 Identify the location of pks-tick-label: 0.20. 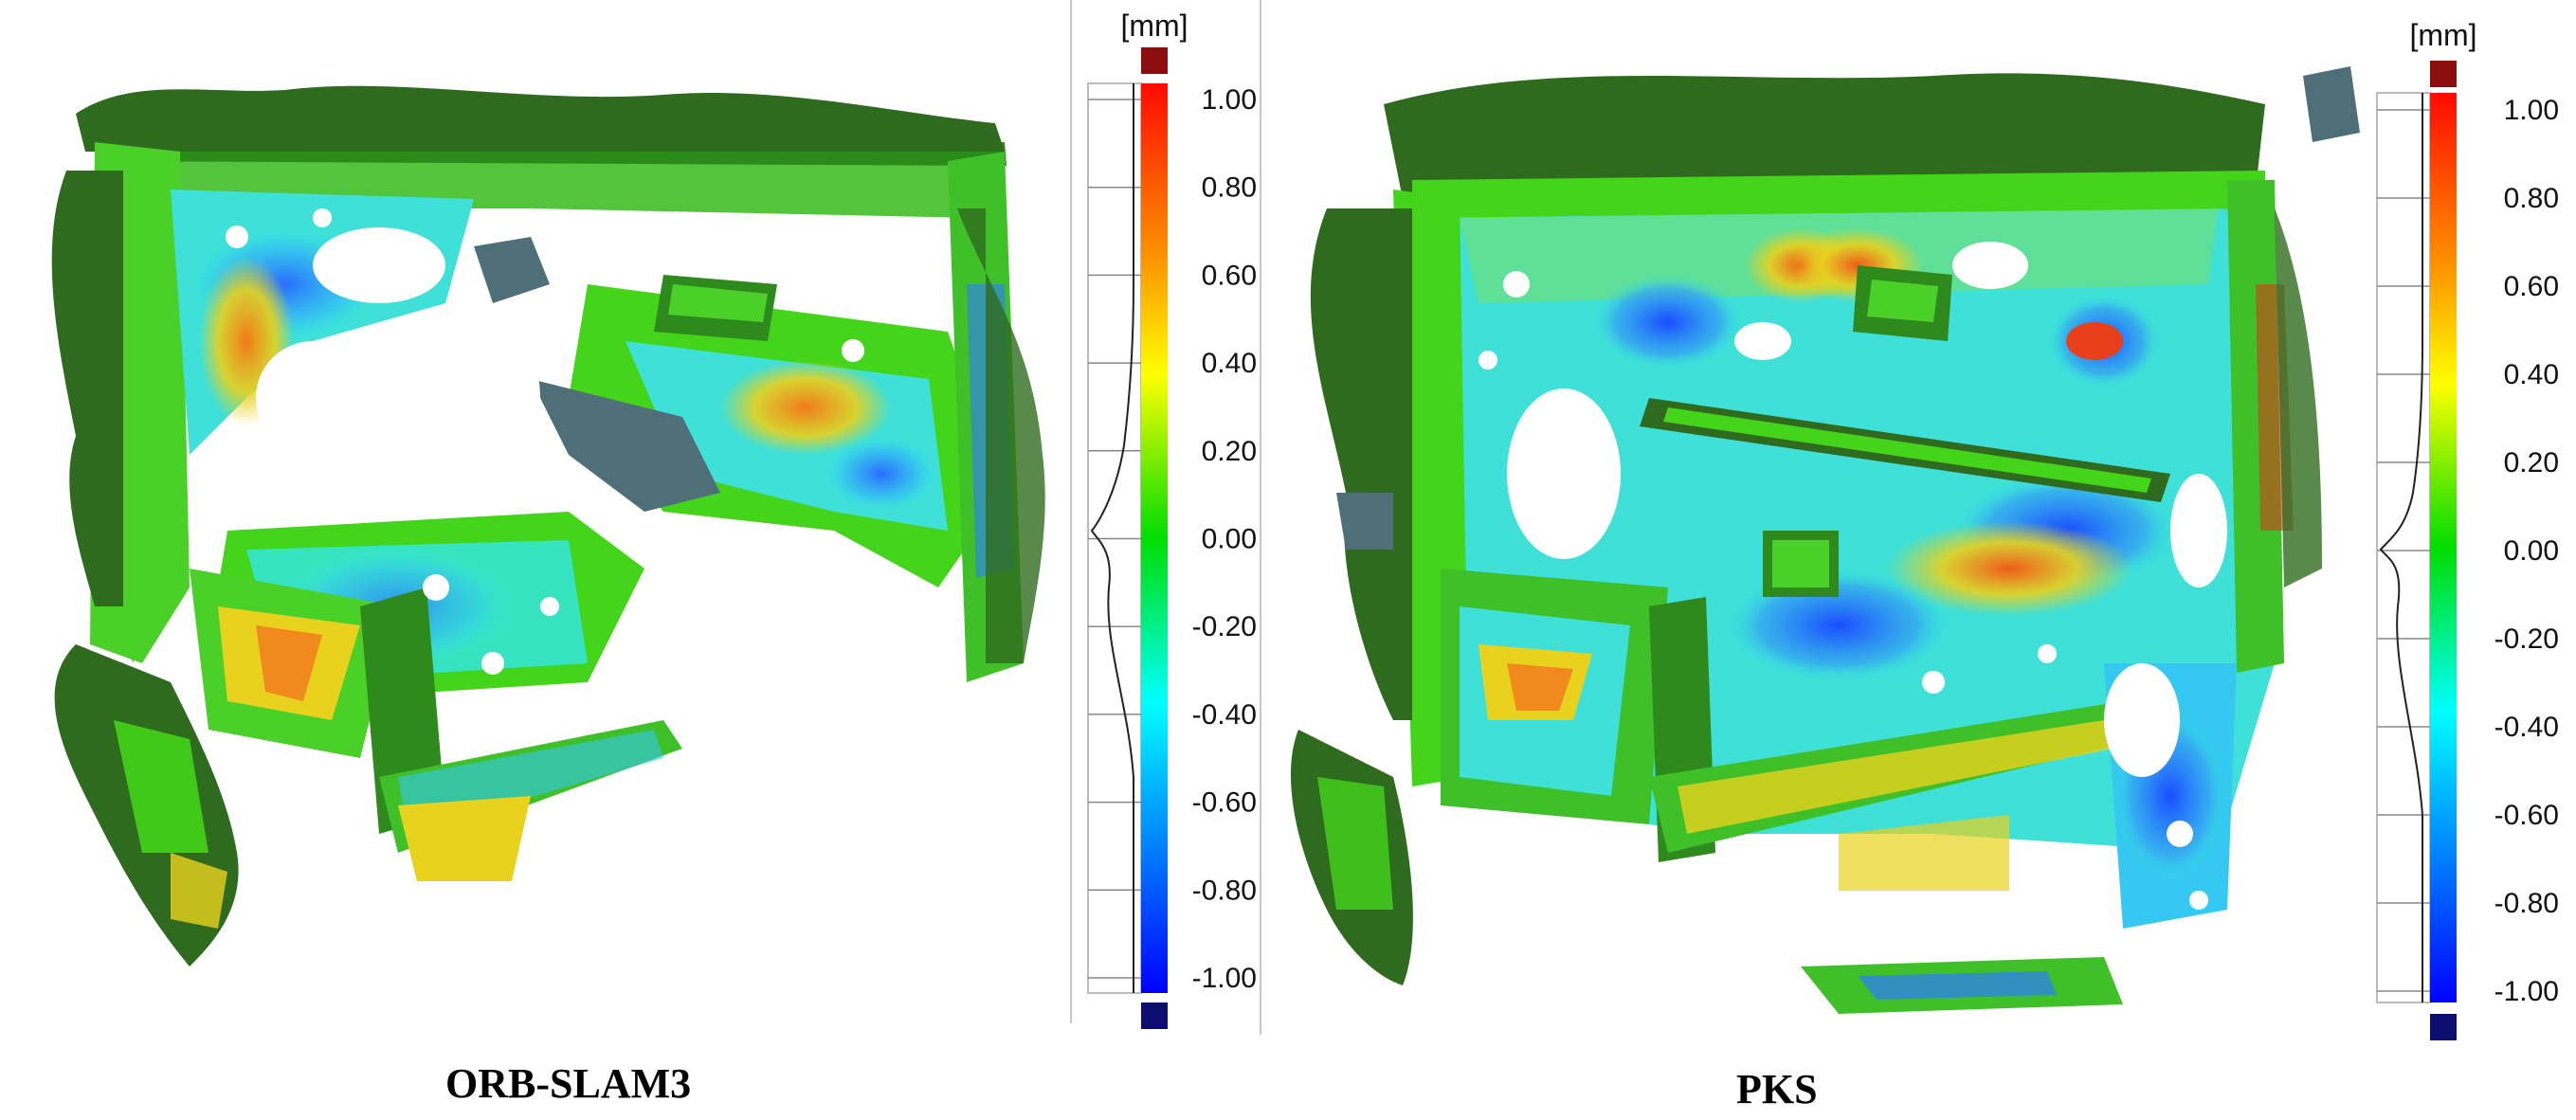
(2531, 463).